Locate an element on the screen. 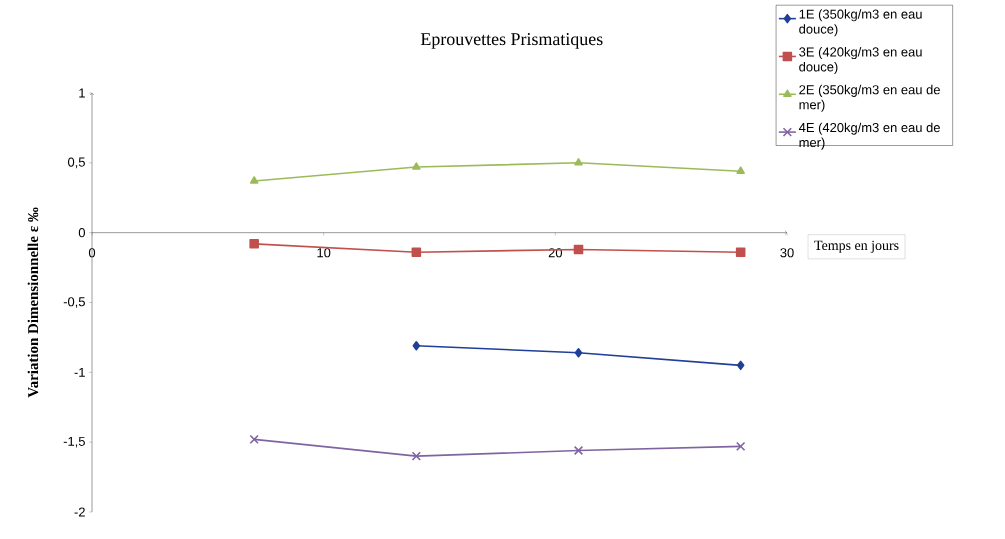  y-axis-title: Variation Dimensionnelle ε ‰ is located at coordinates (33, 302).